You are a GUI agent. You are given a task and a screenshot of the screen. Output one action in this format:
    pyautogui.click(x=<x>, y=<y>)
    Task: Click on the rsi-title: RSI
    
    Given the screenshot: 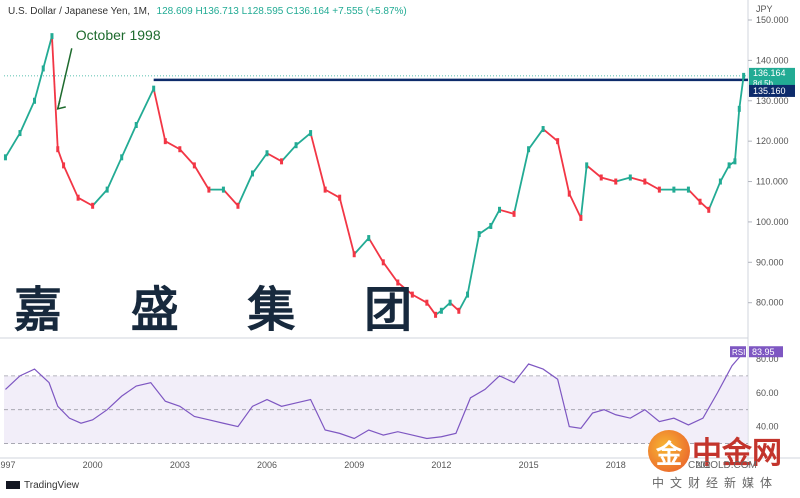 What is the action you would take?
    pyautogui.click(x=738, y=352)
    